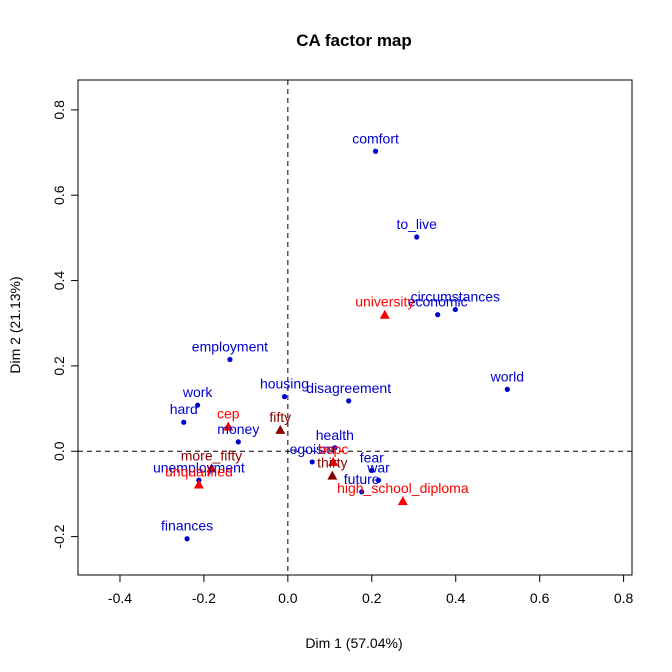 This screenshot has height=672, width=672. What do you see at coordinates (59, 536) in the screenshot?
I see `y-tick-label: -0.2` at bounding box center [59, 536].